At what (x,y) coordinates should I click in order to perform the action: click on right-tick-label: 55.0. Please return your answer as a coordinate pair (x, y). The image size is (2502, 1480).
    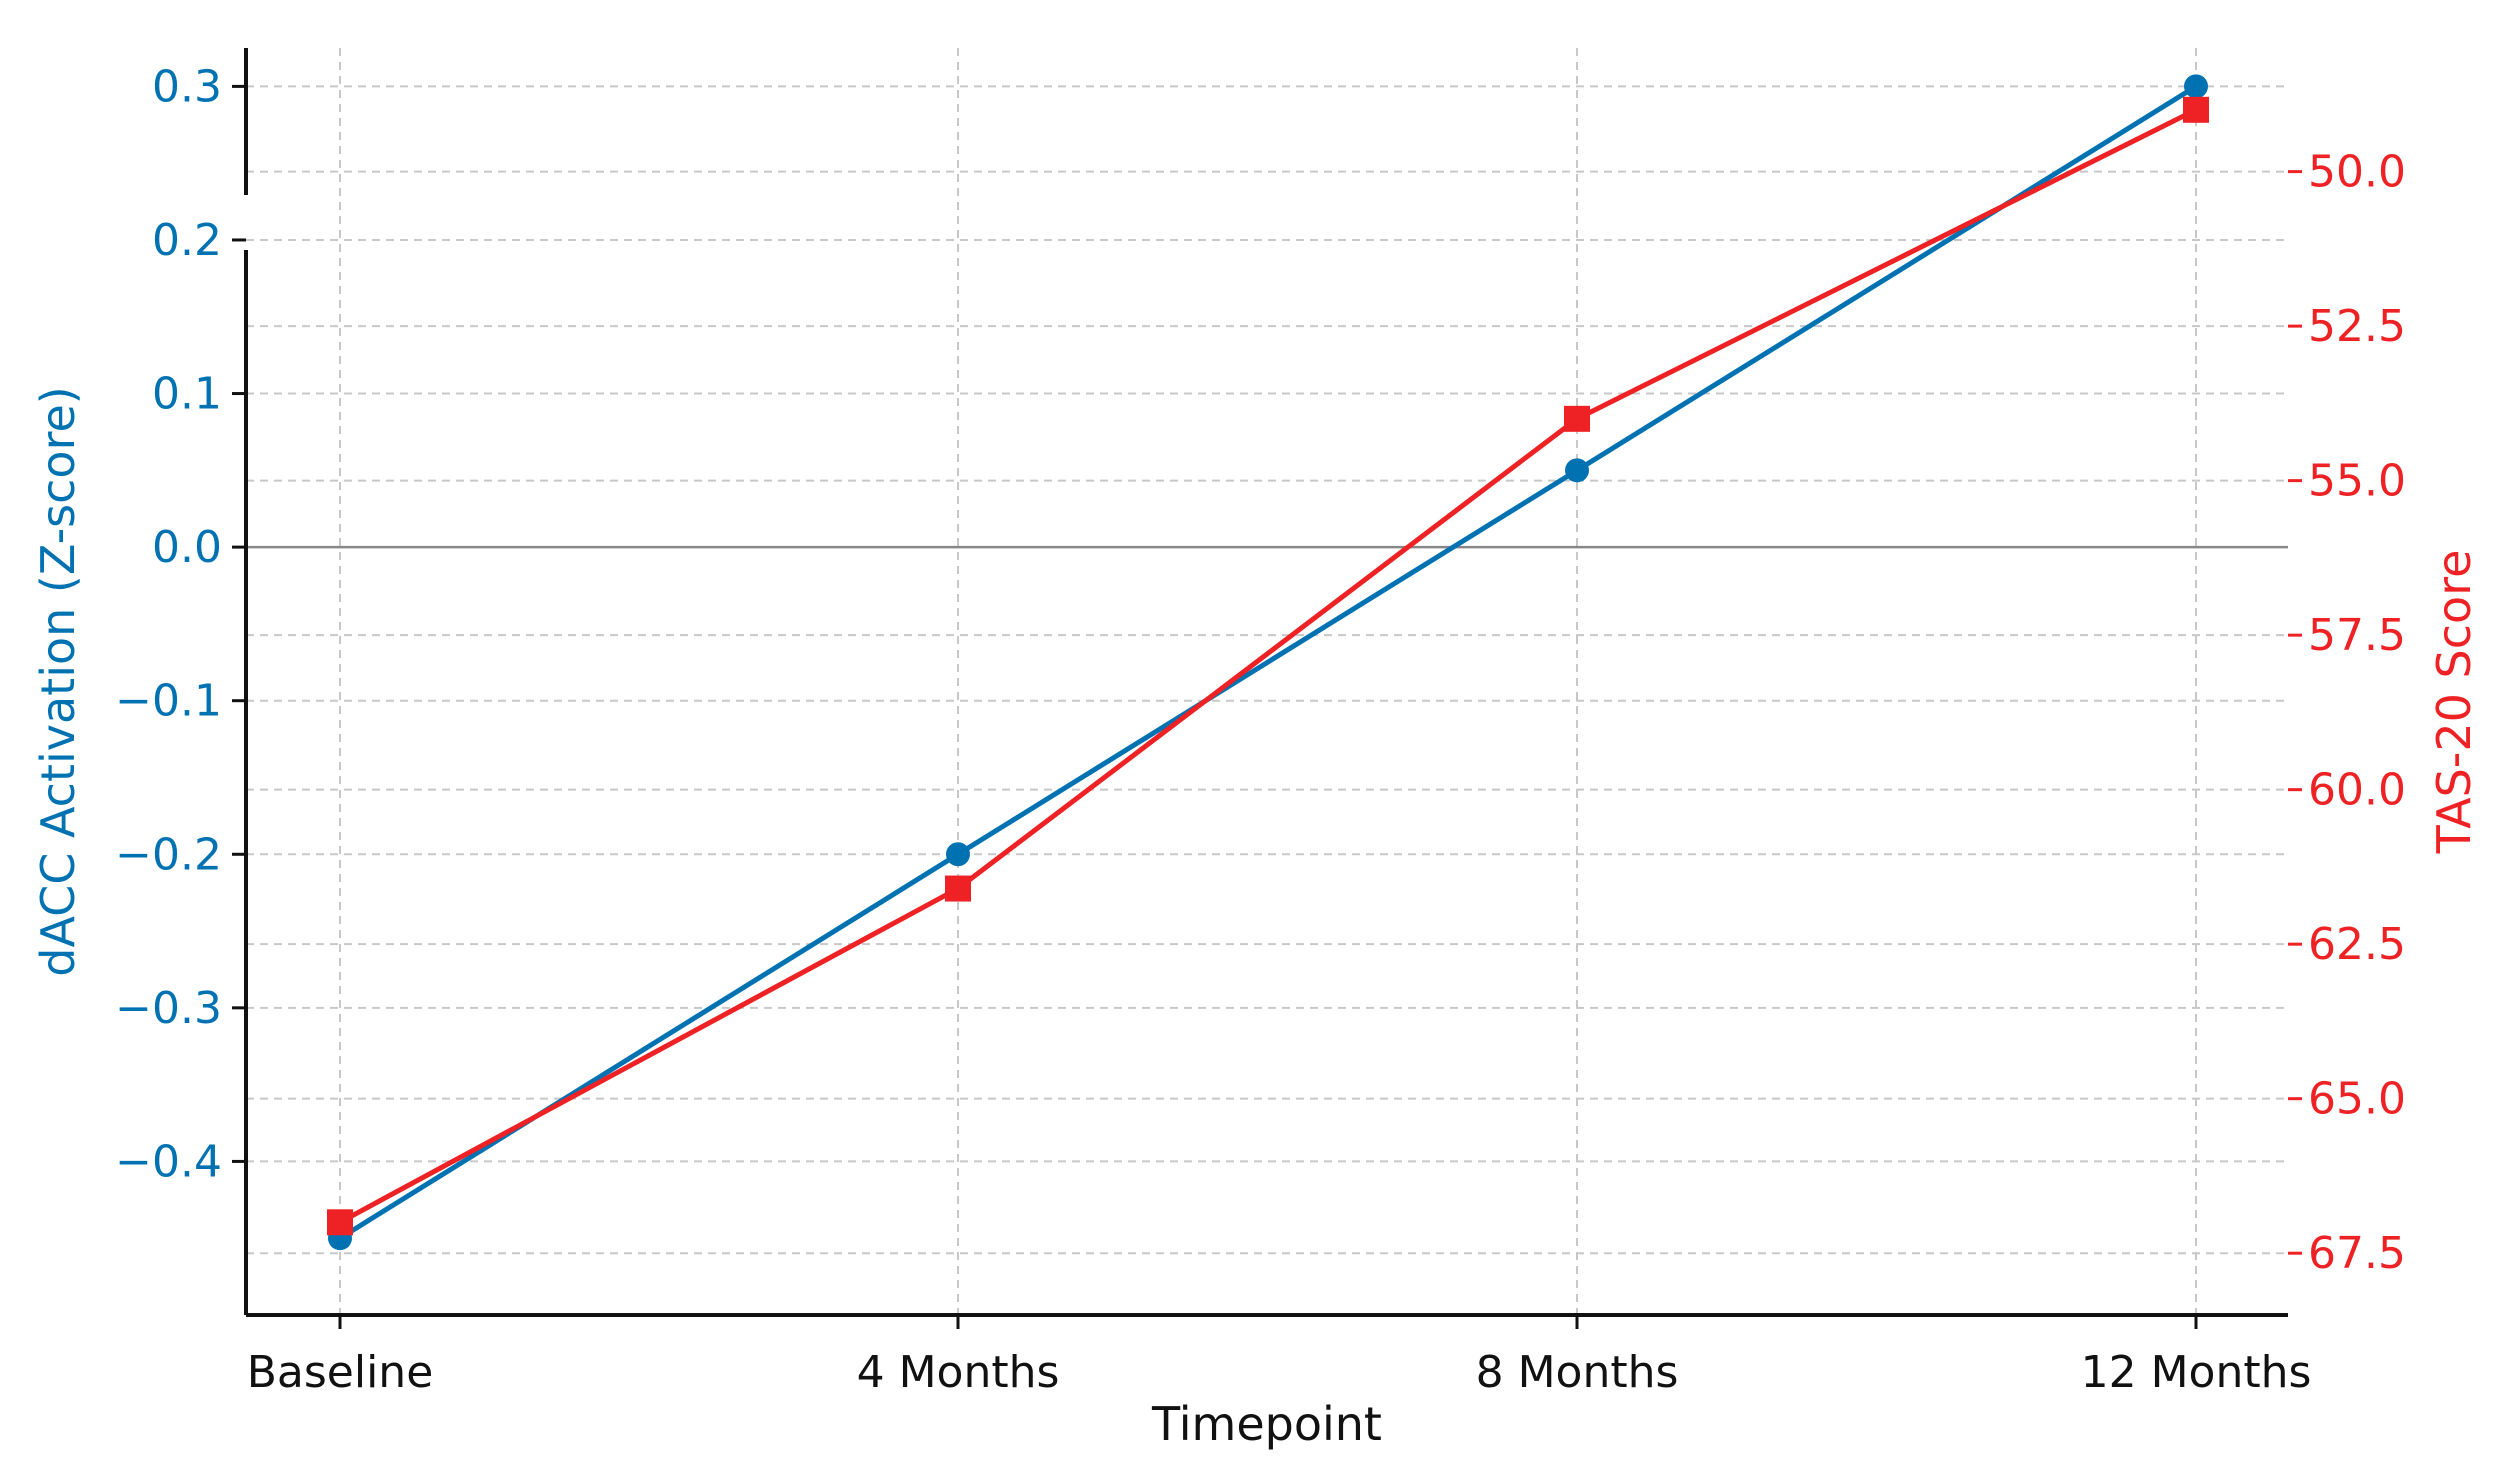
    Looking at the image, I should click on (2357, 481).